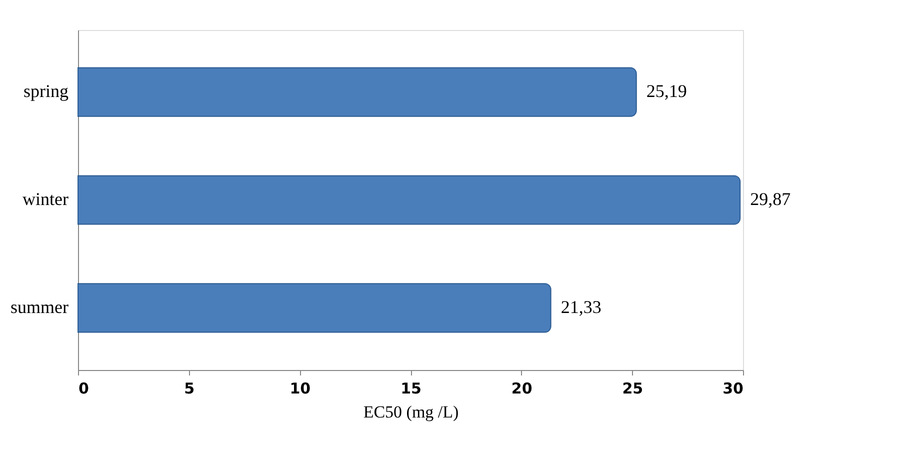  What do you see at coordinates (189, 389) in the screenshot?
I see `x-tick-label: 5` at bounding box center [189, 389].